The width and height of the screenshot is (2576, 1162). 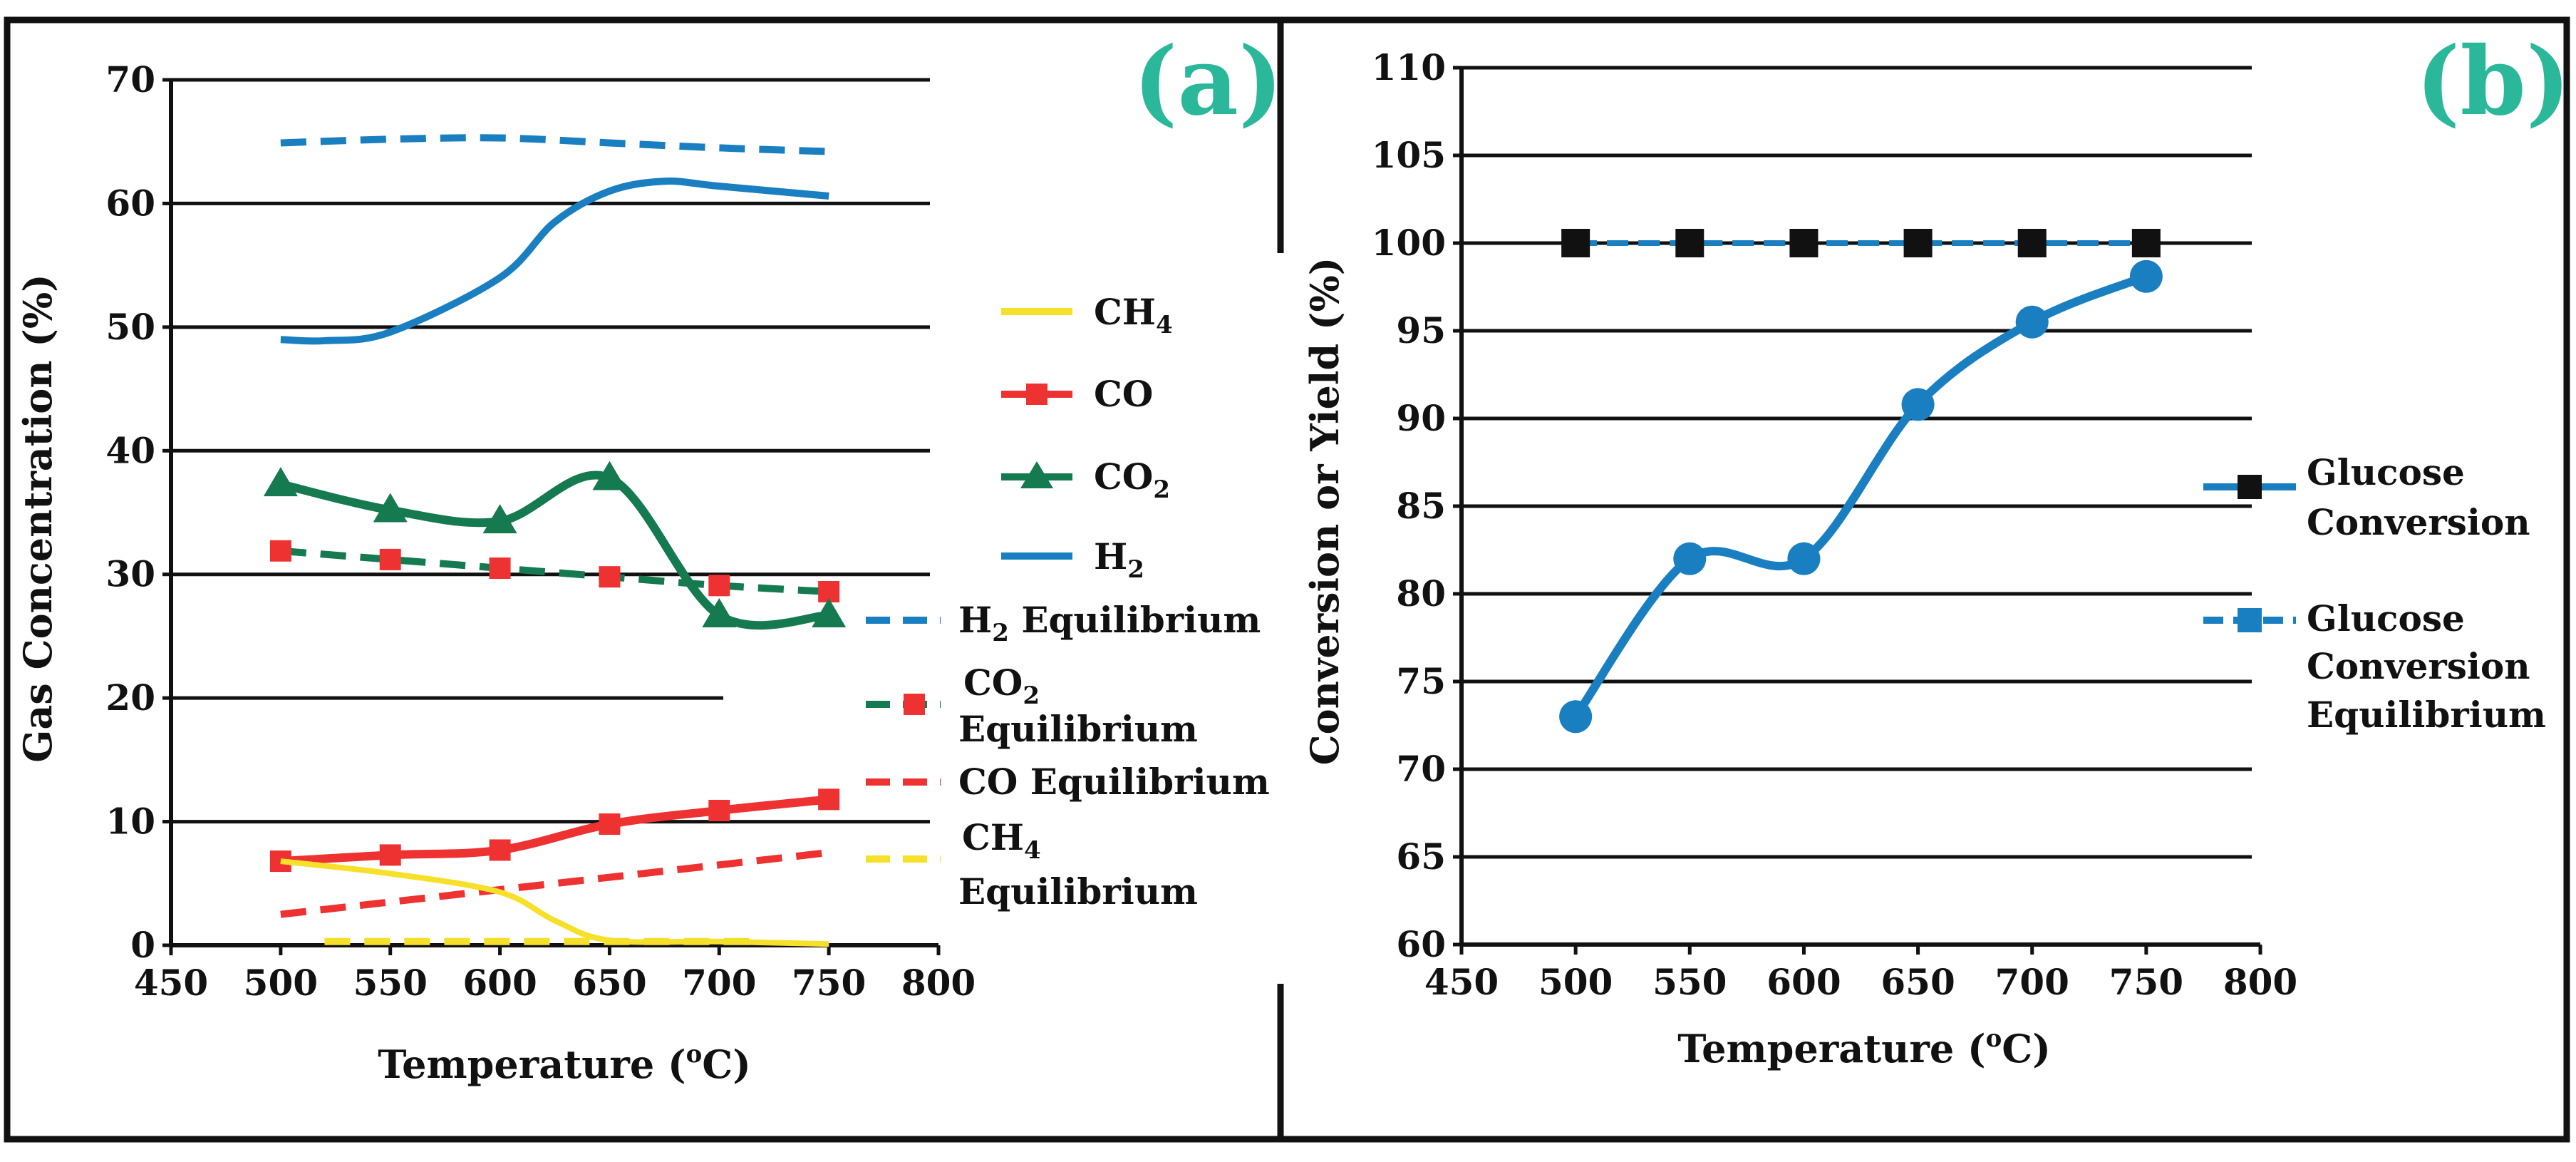 What do you see at coordinates (1421, 330) in the screenshot?
I see `ytick-b-95: 95` at bounding box center [1421, 330].